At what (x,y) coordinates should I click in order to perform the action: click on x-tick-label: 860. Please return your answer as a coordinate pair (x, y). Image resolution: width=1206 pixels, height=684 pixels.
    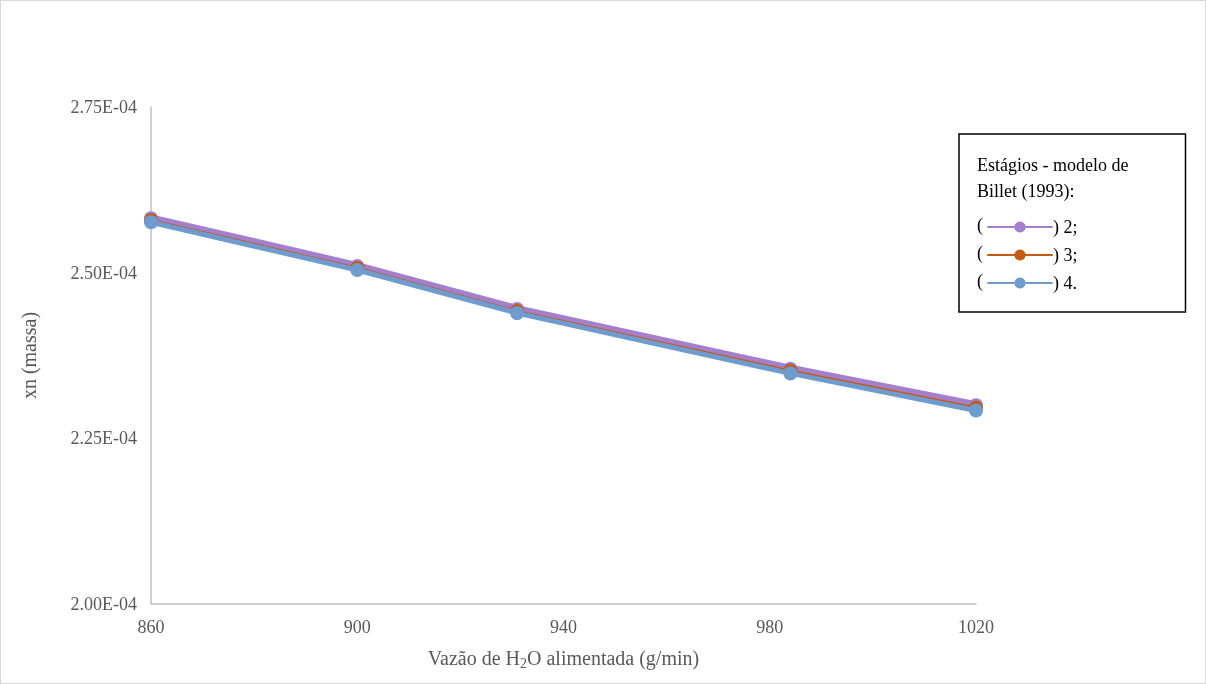
    Looking at the image, I should click on (151, 627).